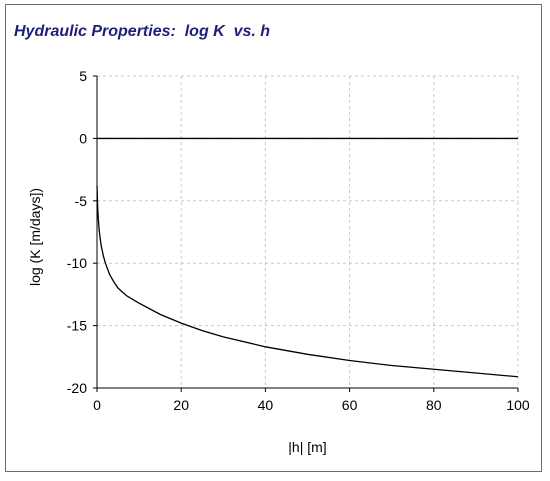 The width and height of the screenshot is (550, 481). Describe the element at coordinates (181, 405) in the screenshot. I see `x-tick-label-20: 20` at that location.